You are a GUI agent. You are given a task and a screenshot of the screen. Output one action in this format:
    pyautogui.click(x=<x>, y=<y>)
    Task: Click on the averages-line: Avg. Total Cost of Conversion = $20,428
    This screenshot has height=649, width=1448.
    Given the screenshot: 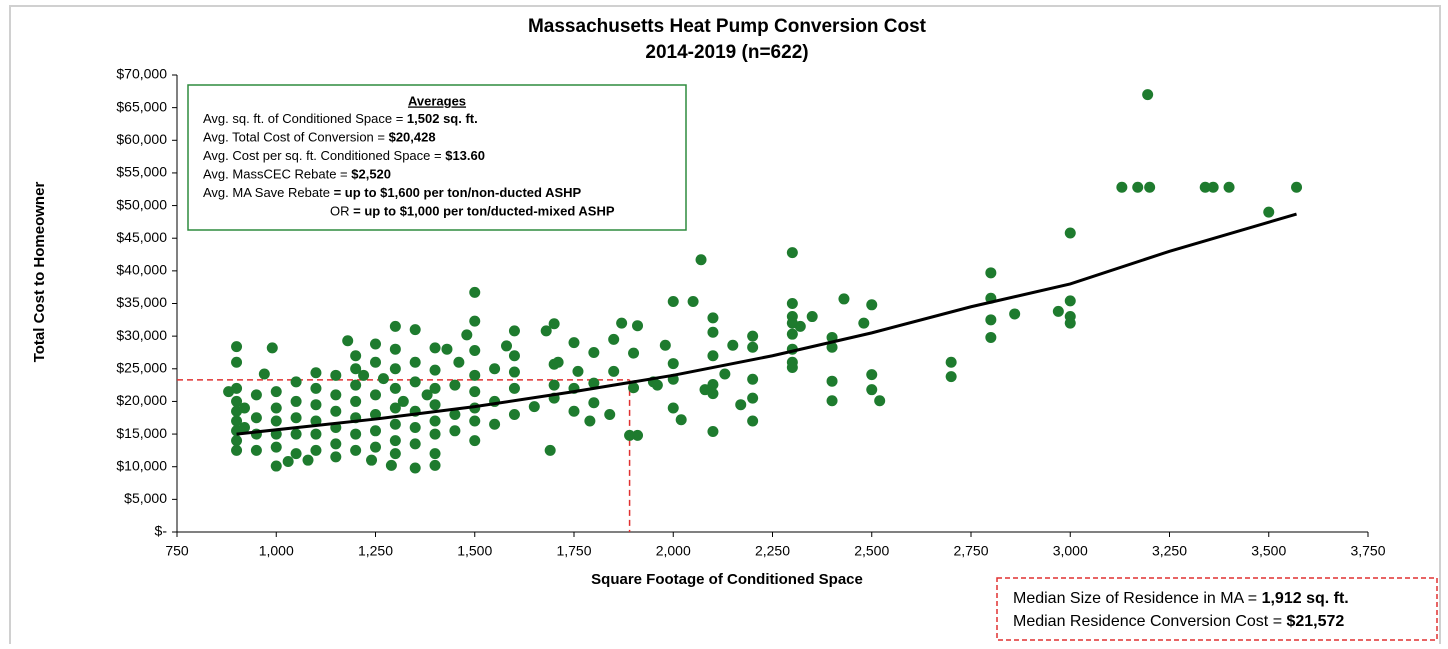 What is the action you would take?
    pyautogui.click(x=319, y=137)
    